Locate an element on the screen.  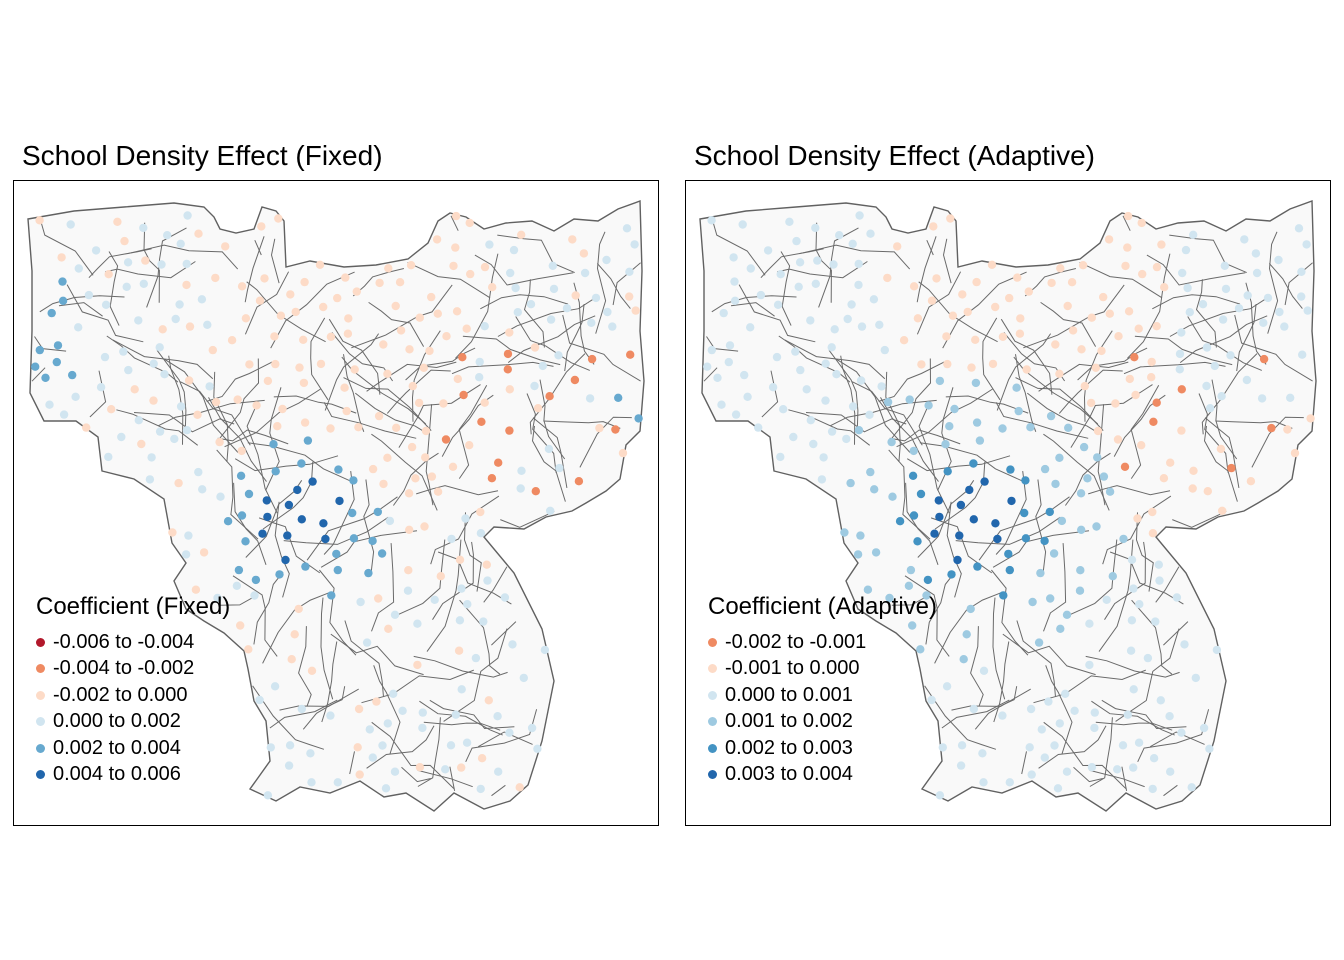
legend-label: 0.003 to 0.004 is located at coordinates (789, 774).